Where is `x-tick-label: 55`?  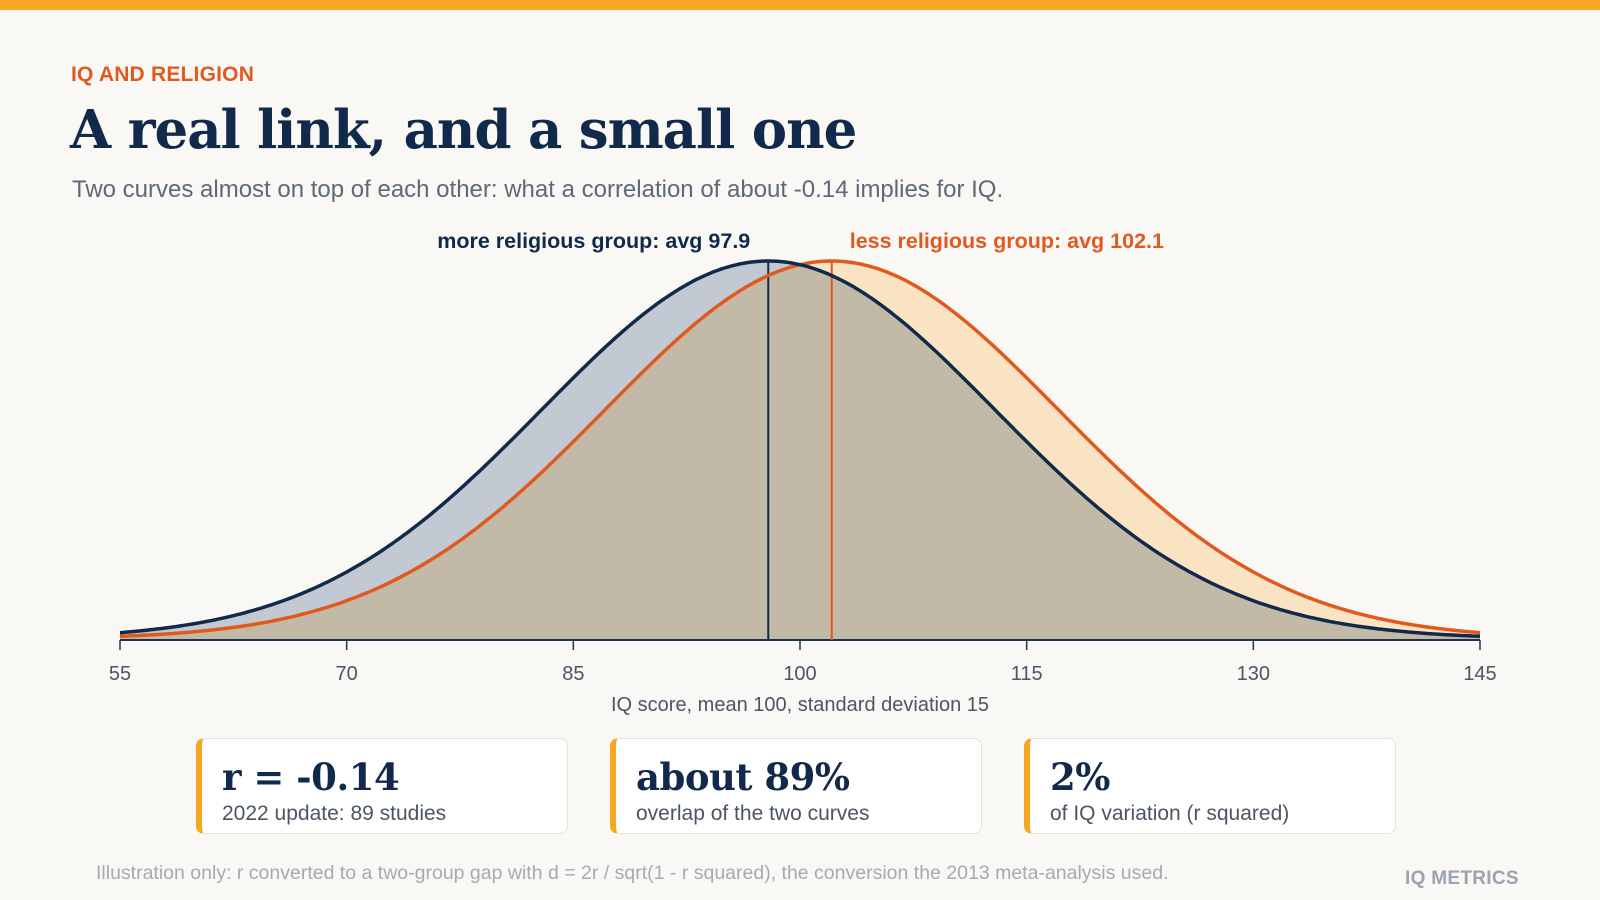
x-tick-label: 55 is located at coordinates (120, 674).